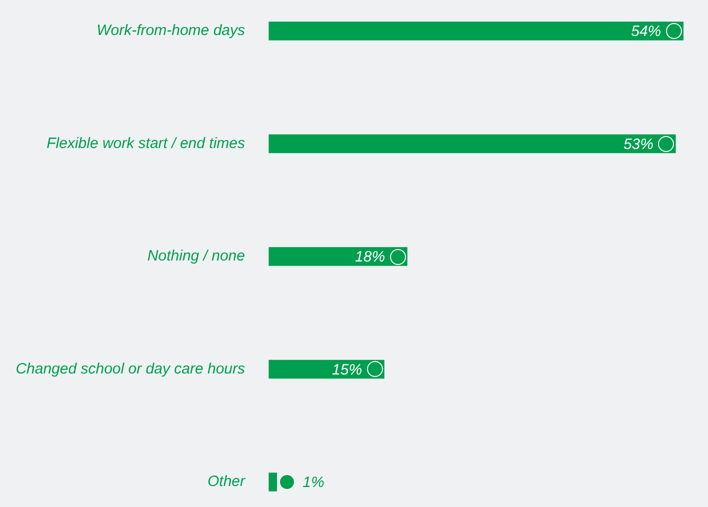  What do you see at coordinates (146, 143) in the screenshot?
I see `y-tick-label: Flexible work start / end times` at bounding box center [146, 143].